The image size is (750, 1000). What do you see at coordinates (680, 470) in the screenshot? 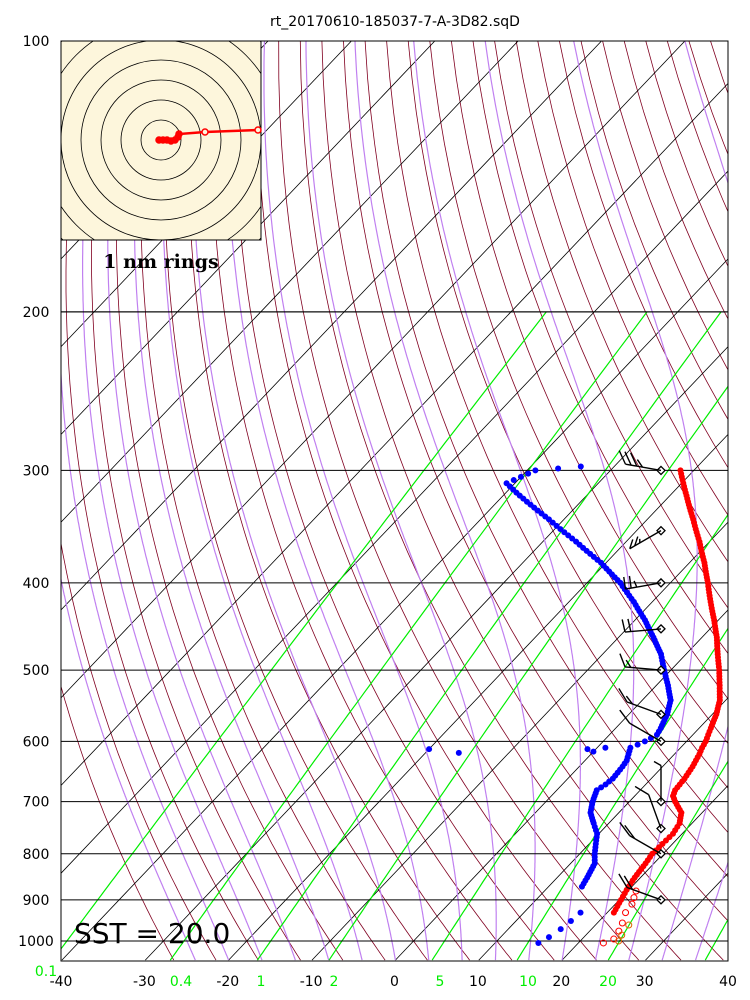
I see `temperature-point` at bounding box center [680, 470].